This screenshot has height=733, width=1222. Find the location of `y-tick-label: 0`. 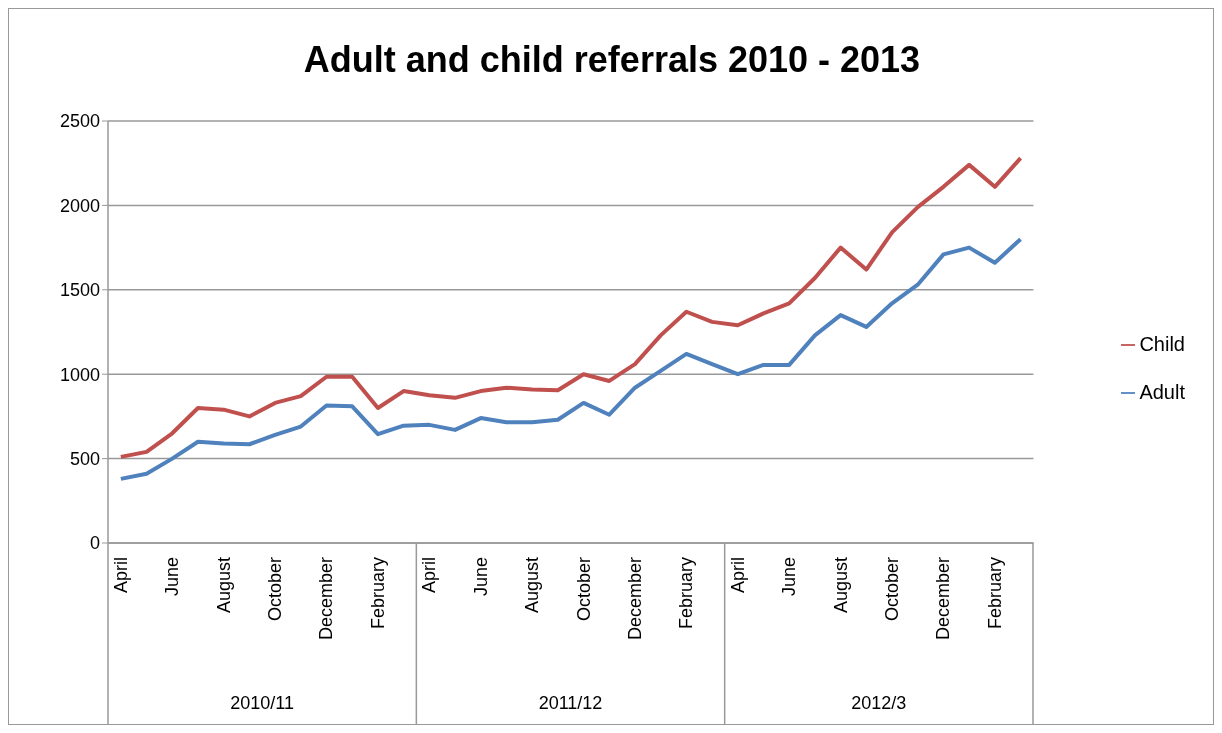

y-tick-label: 0 is located at coordinates (94, 543).